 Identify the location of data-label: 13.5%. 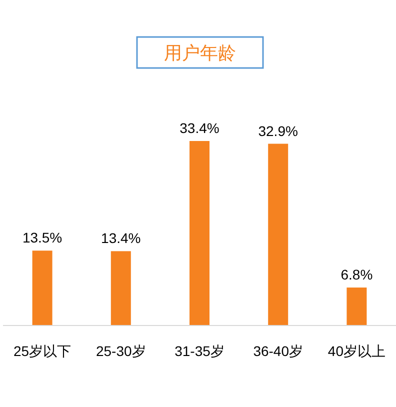
(42, 238).